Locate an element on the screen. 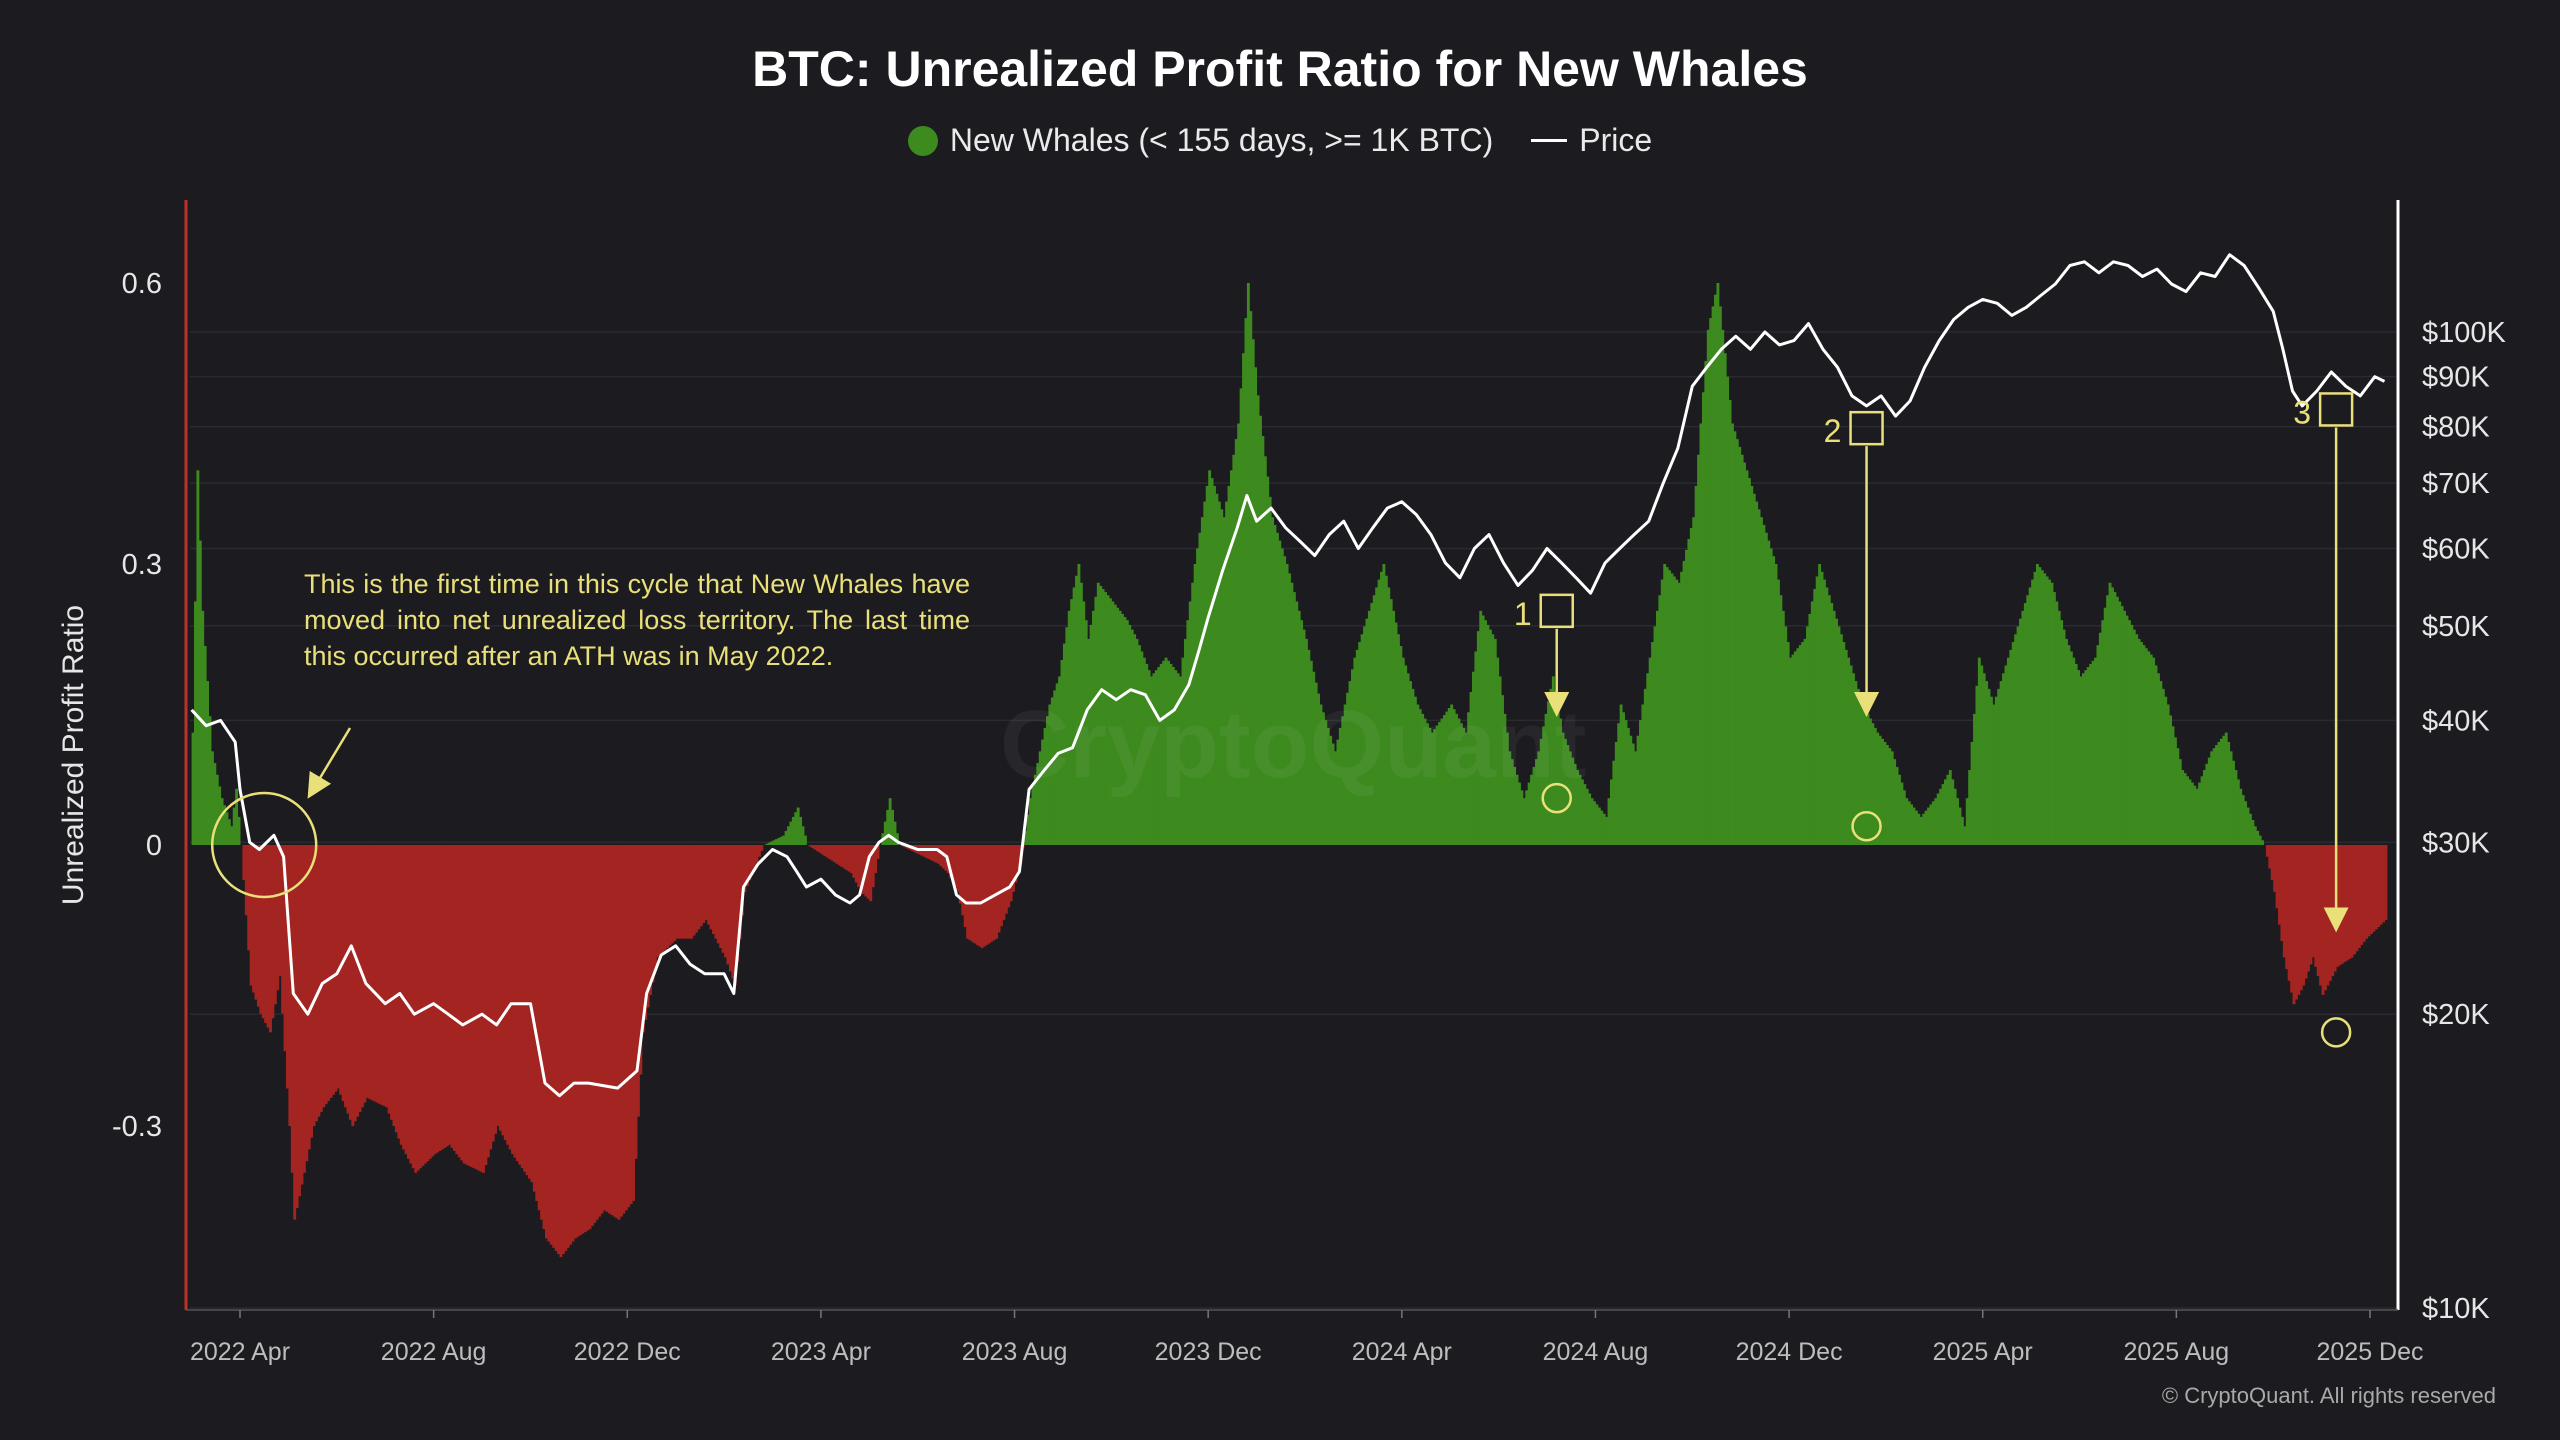 Image resolution: width=2560 pixels, height=1440 pixels. x-tick-label: 2024 Aug is located at coordinates (1596, 1352).